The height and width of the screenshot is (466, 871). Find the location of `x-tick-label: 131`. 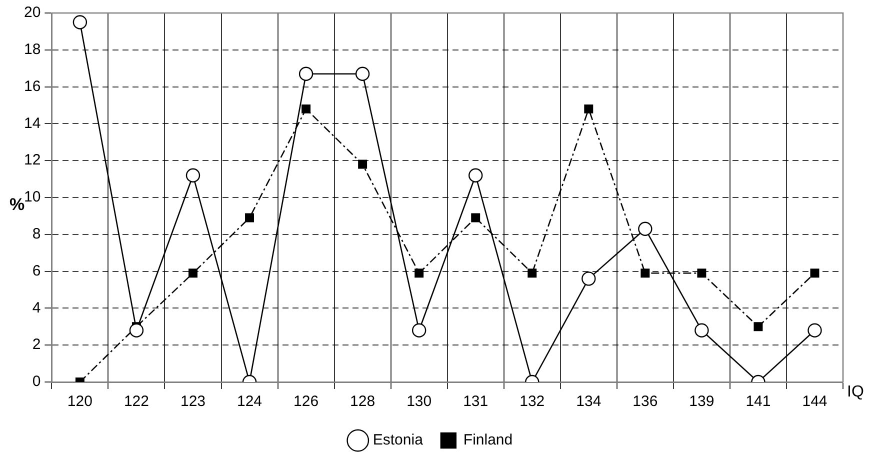

x-tick-label: 131 is located at coordinates (475, 401).